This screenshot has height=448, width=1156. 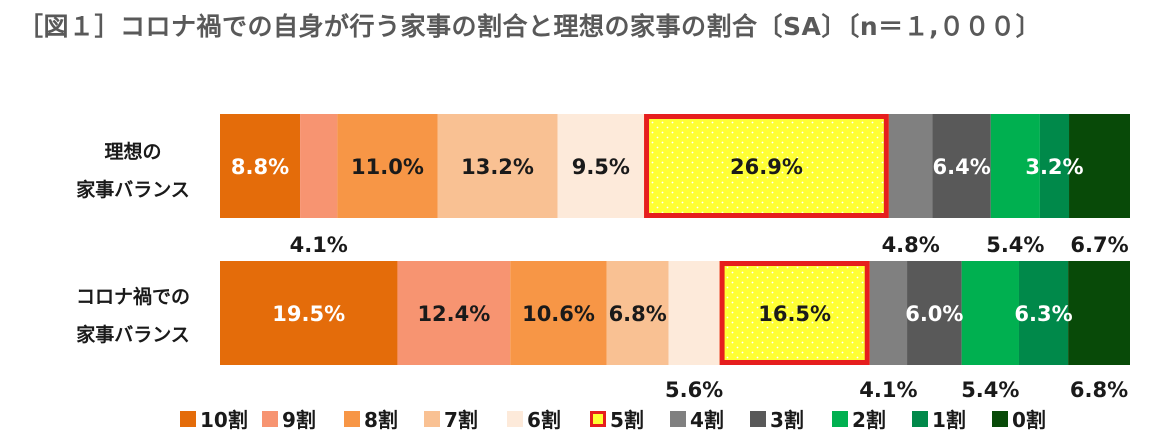 What do you see at coordinates (544, 420) in the screenshot?
I see `legend-label: 6割` at bounding box center [544, 420].